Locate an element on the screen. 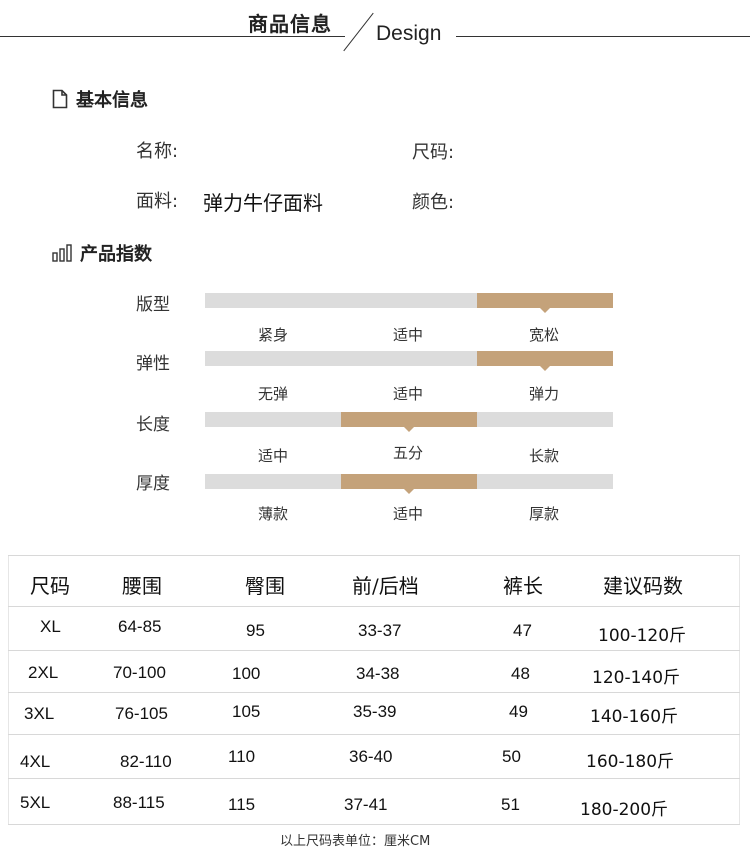 This screenshot has width=750, height=856. table-cell: 110 is located at coordinates (242, 756).